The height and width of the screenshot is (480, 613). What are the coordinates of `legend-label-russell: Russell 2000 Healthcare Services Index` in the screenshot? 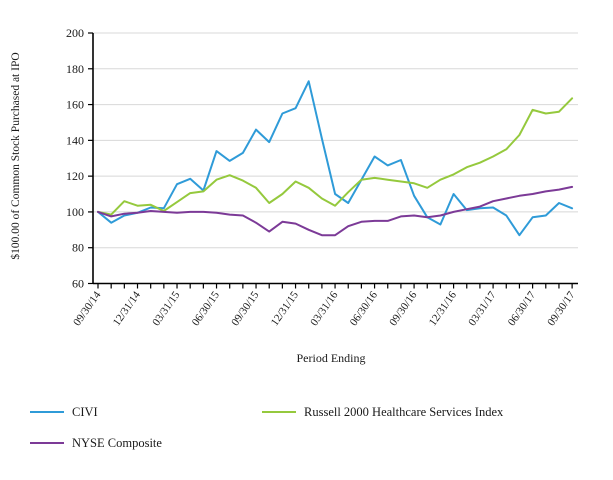 It's located at (404, 412).